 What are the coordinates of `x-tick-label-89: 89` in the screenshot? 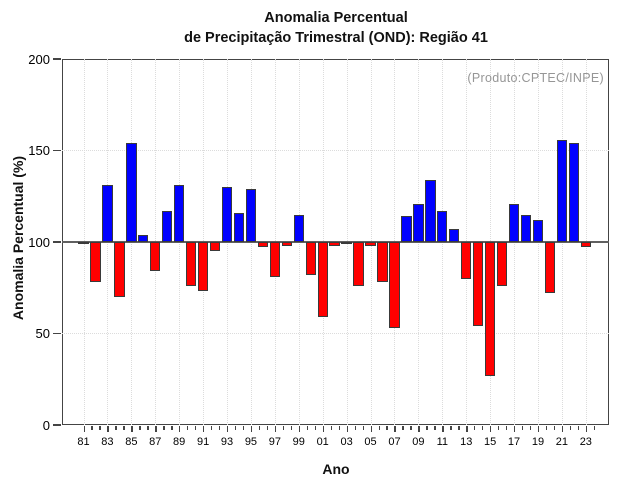 It's located at (179, 442).